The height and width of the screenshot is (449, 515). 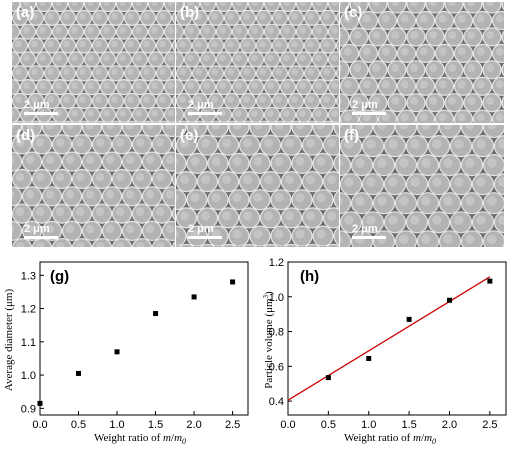 I want to click on chart-h-xlabel-slash: /, so click(x=423, y=438).